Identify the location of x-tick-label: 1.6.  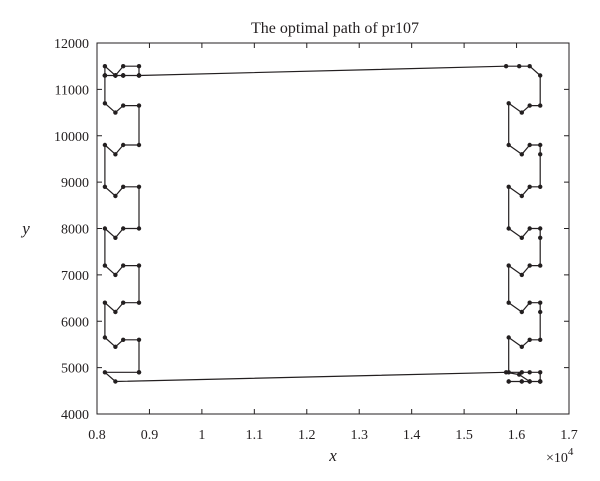
(517, 435).